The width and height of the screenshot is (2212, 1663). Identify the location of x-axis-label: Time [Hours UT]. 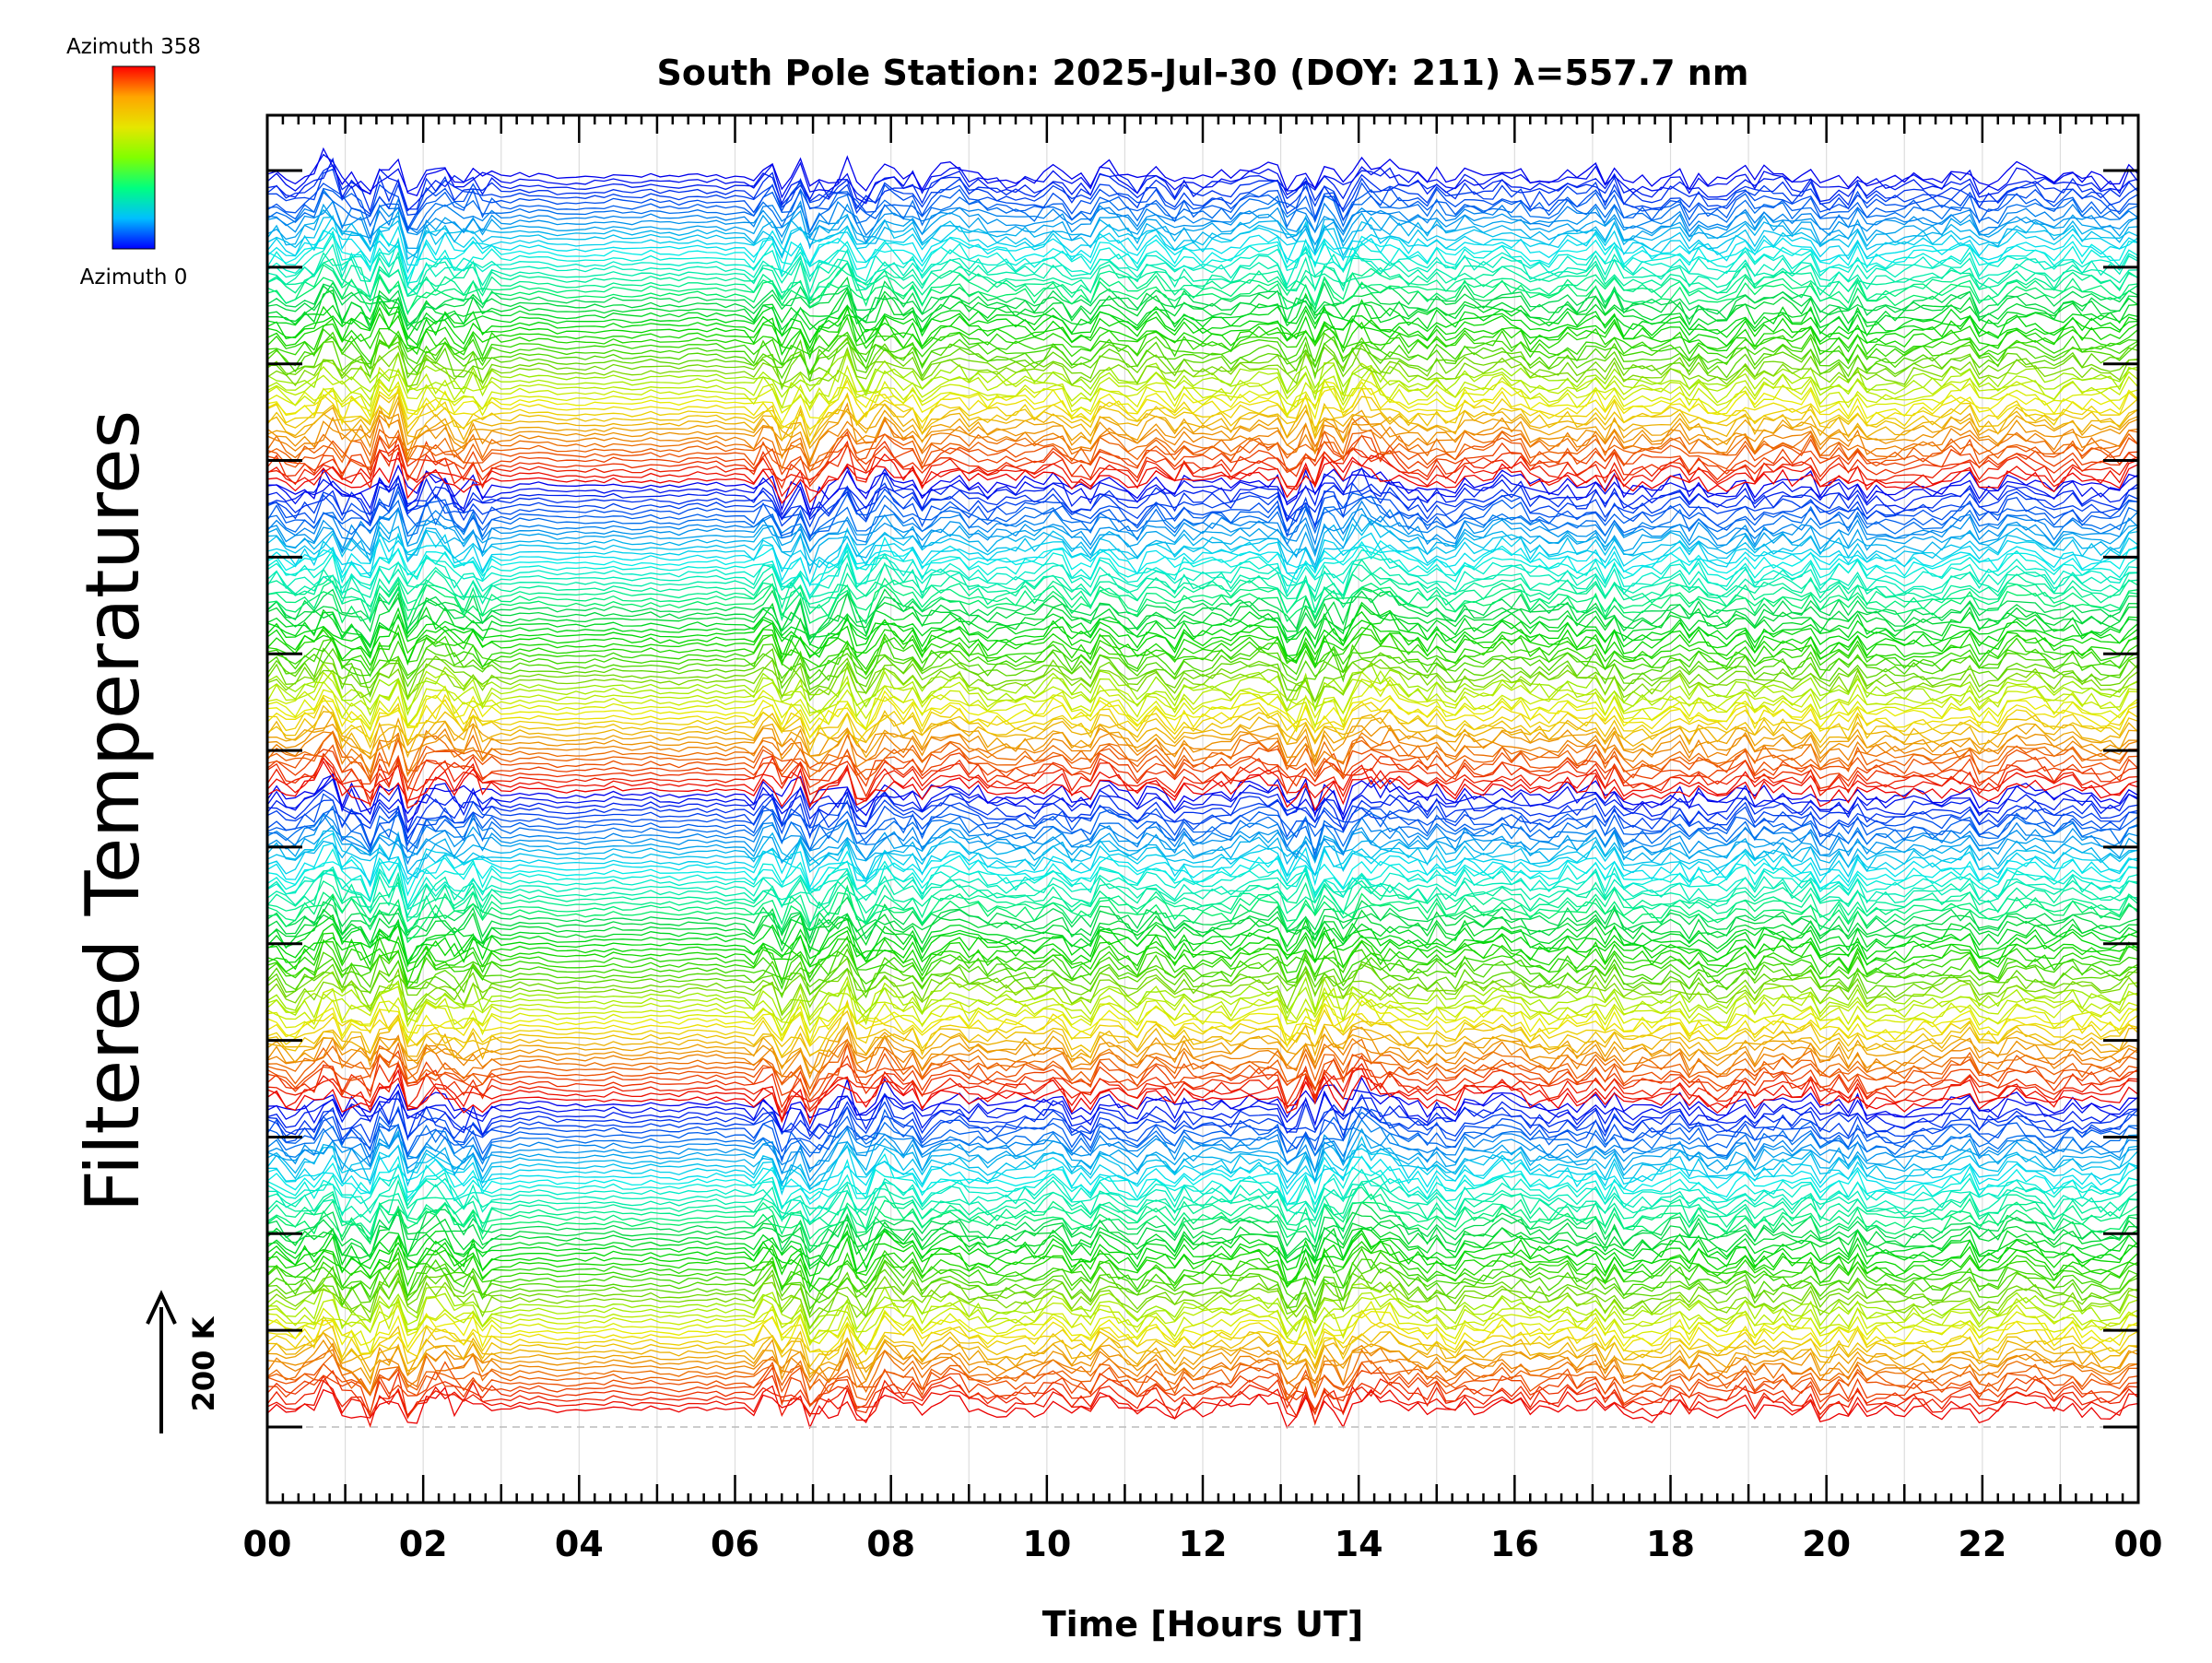
(1203, 1624).